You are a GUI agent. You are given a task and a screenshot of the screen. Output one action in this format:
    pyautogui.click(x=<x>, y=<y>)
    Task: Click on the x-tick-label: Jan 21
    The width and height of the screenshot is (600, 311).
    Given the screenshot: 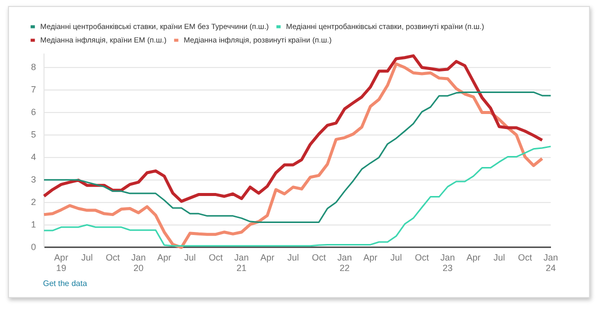 What is the action you would take?
    pyautogui.click(x=241, y=263)
    